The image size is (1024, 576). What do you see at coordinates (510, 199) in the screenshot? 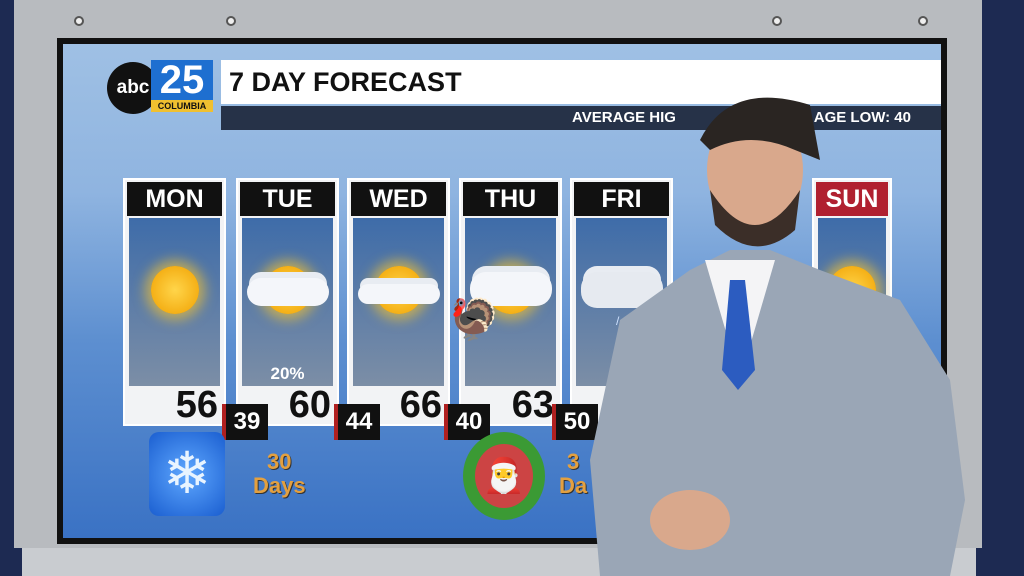
I see `day-name: THU` at bounding box center [510, 199].